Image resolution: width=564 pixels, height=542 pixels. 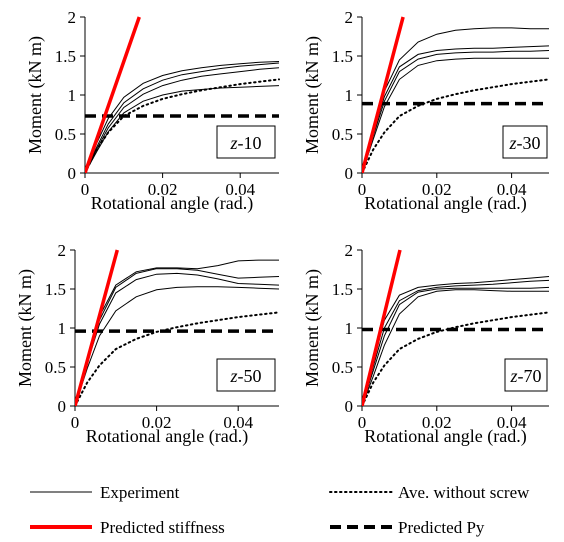 I want to click on legend-item: Predicted stiffness, so click(x=127, y=527).